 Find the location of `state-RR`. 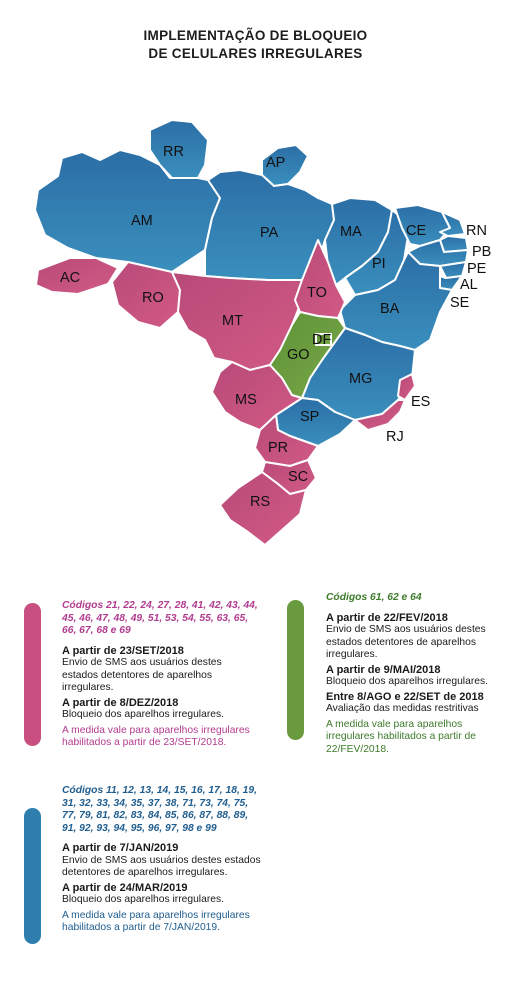

state-RR is located at coordinates (179, 149).